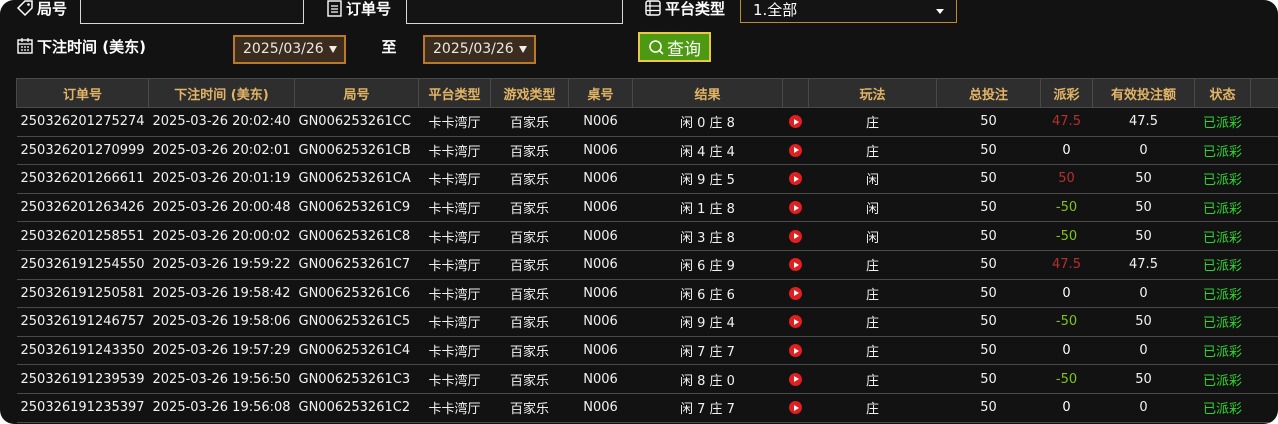  Describe the element at coordinates (1066, 93) in the screenshot. I see `column-header: 派彩` at that location.